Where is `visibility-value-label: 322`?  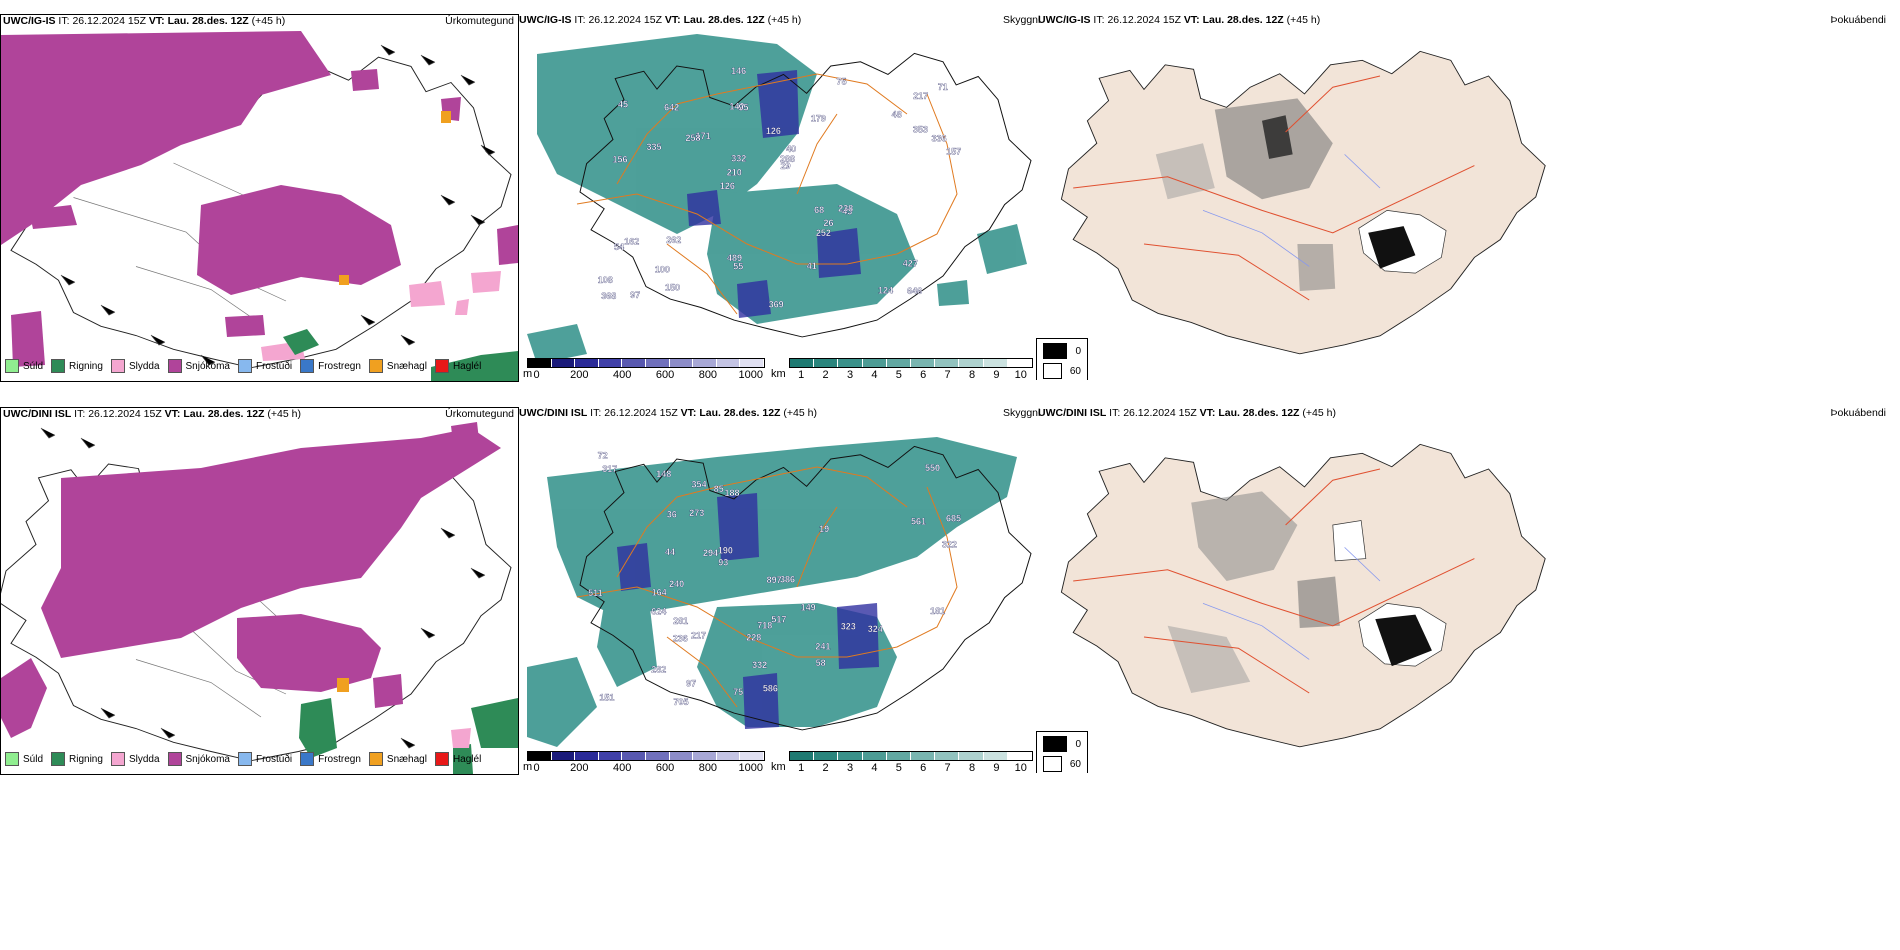
visibility-value-label: 322 is located at coordinates (949, 545).